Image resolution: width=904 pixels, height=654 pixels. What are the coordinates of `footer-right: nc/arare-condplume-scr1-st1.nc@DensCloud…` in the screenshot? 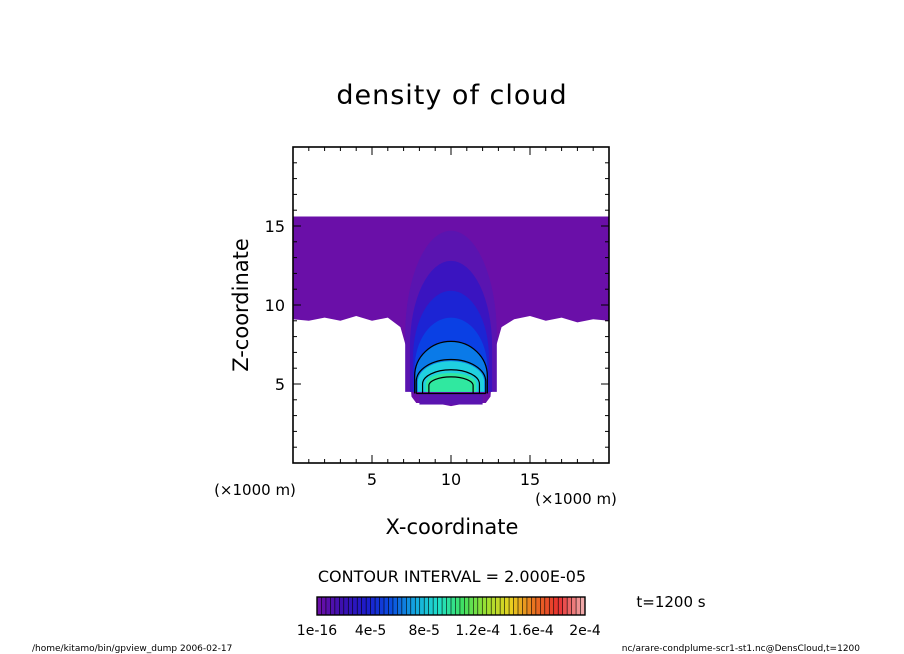 It's located at (741, 649).